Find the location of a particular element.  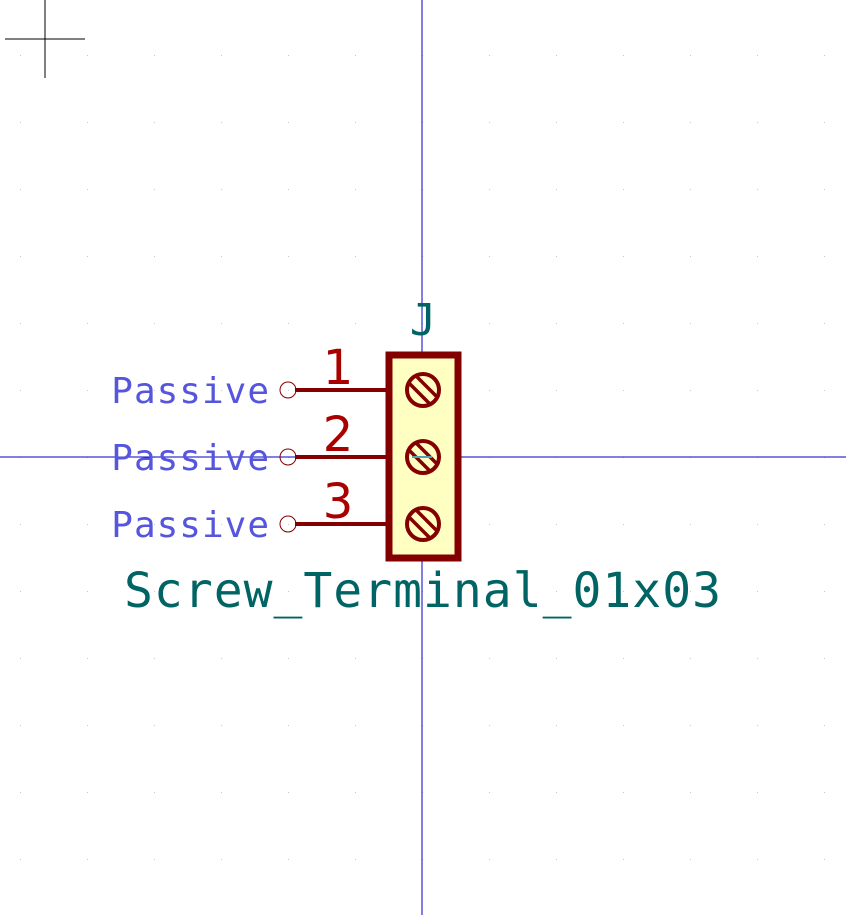

pin-number: 3 is located at coordinates (338, 502).